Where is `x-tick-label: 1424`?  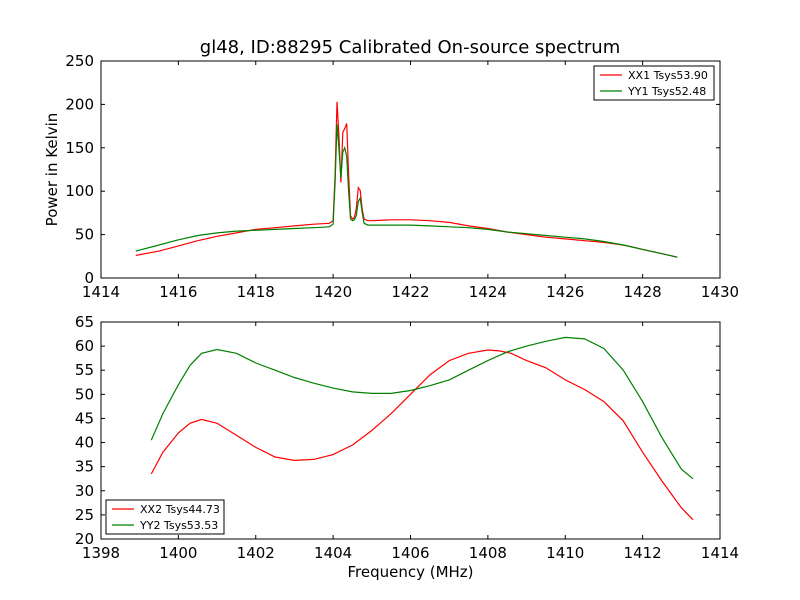
x-tick-label: 1424 is located at coordinates (488, 292).